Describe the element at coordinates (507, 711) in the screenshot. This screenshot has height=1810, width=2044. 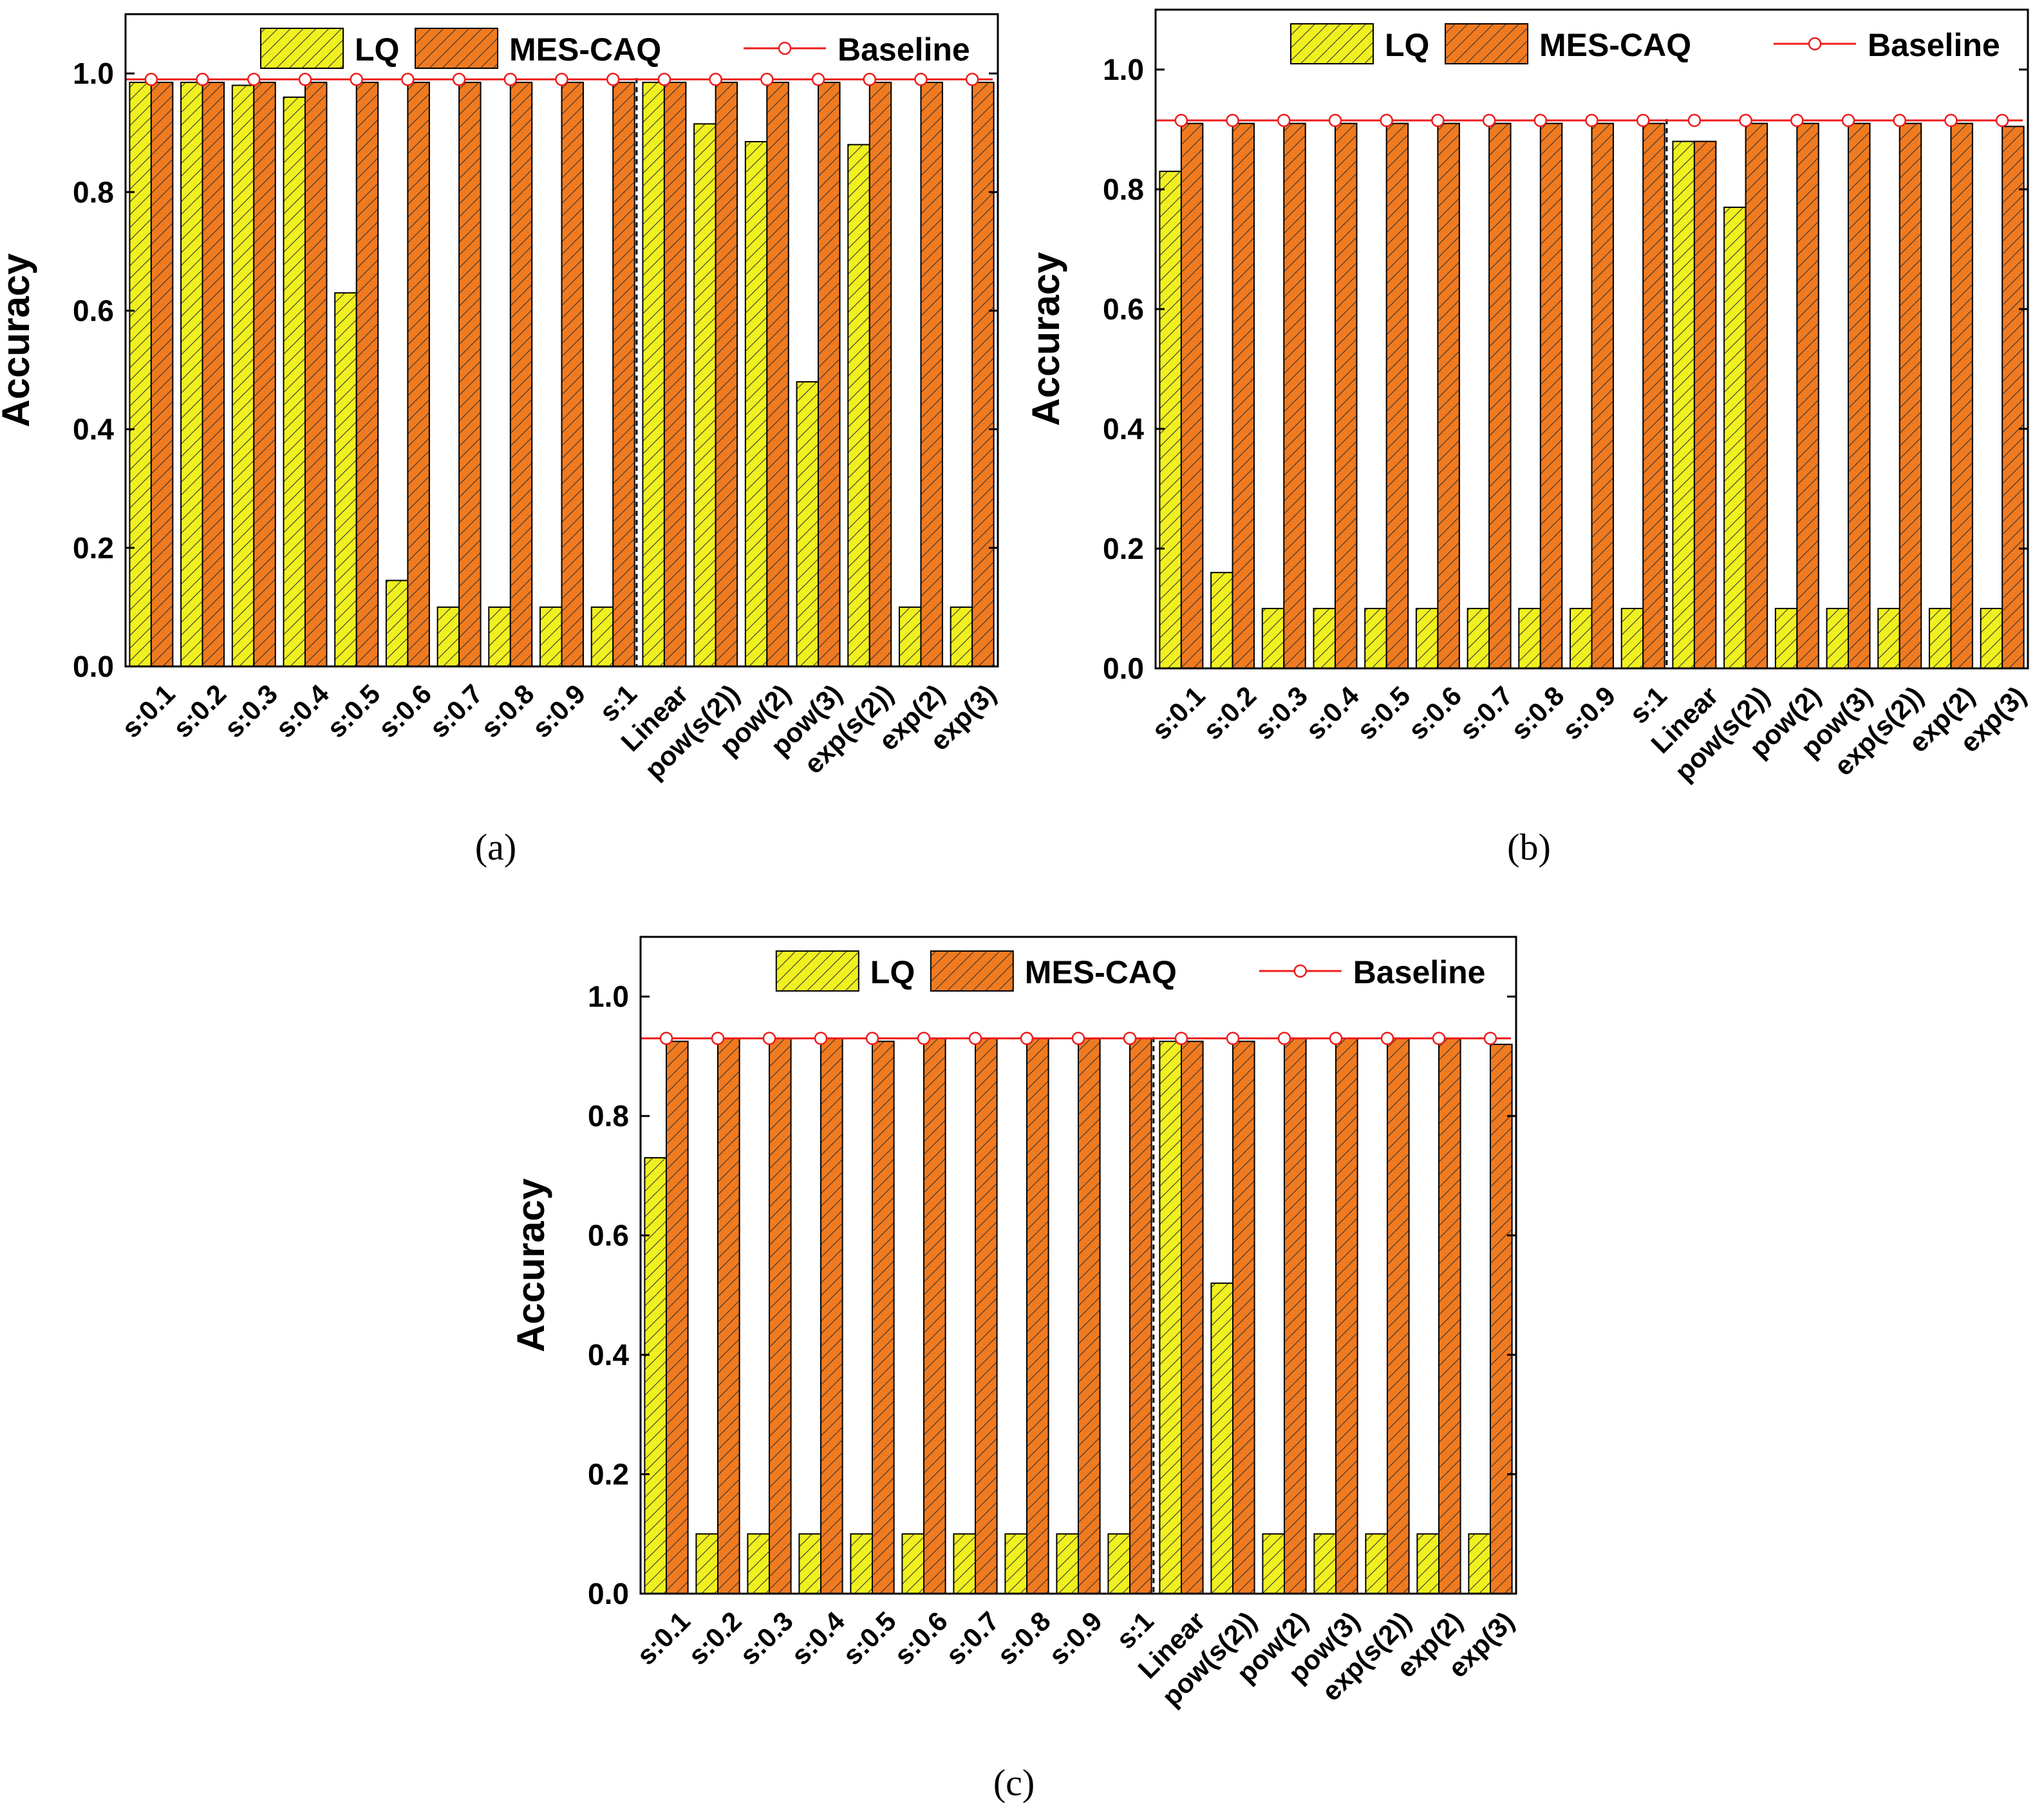
I see `x-tick-label: s:0.8` at that location.